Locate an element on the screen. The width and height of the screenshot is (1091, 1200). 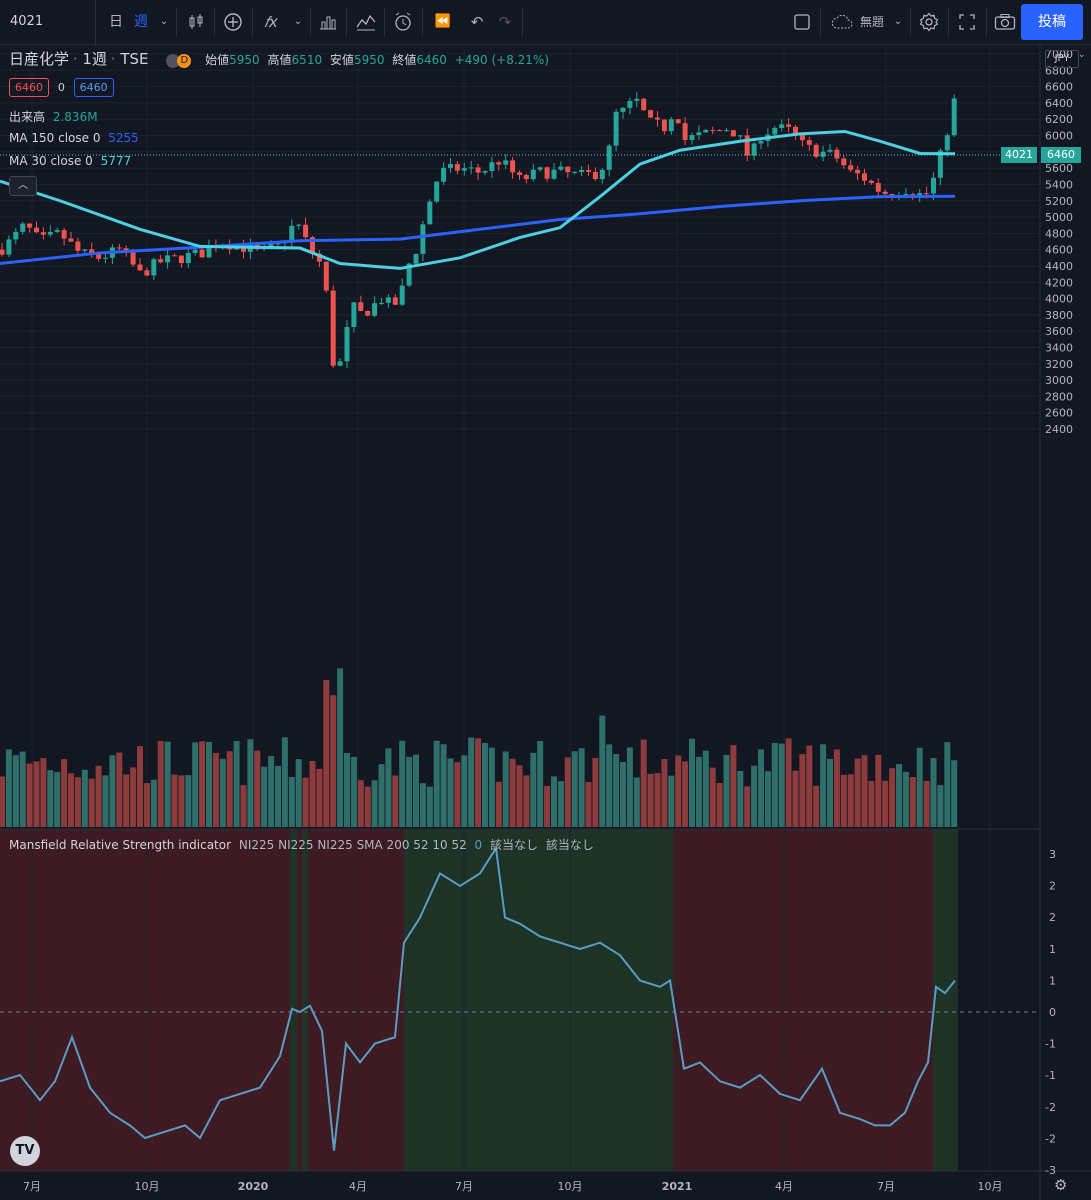
bar-chart-icon is located at coordinates (328, 22).